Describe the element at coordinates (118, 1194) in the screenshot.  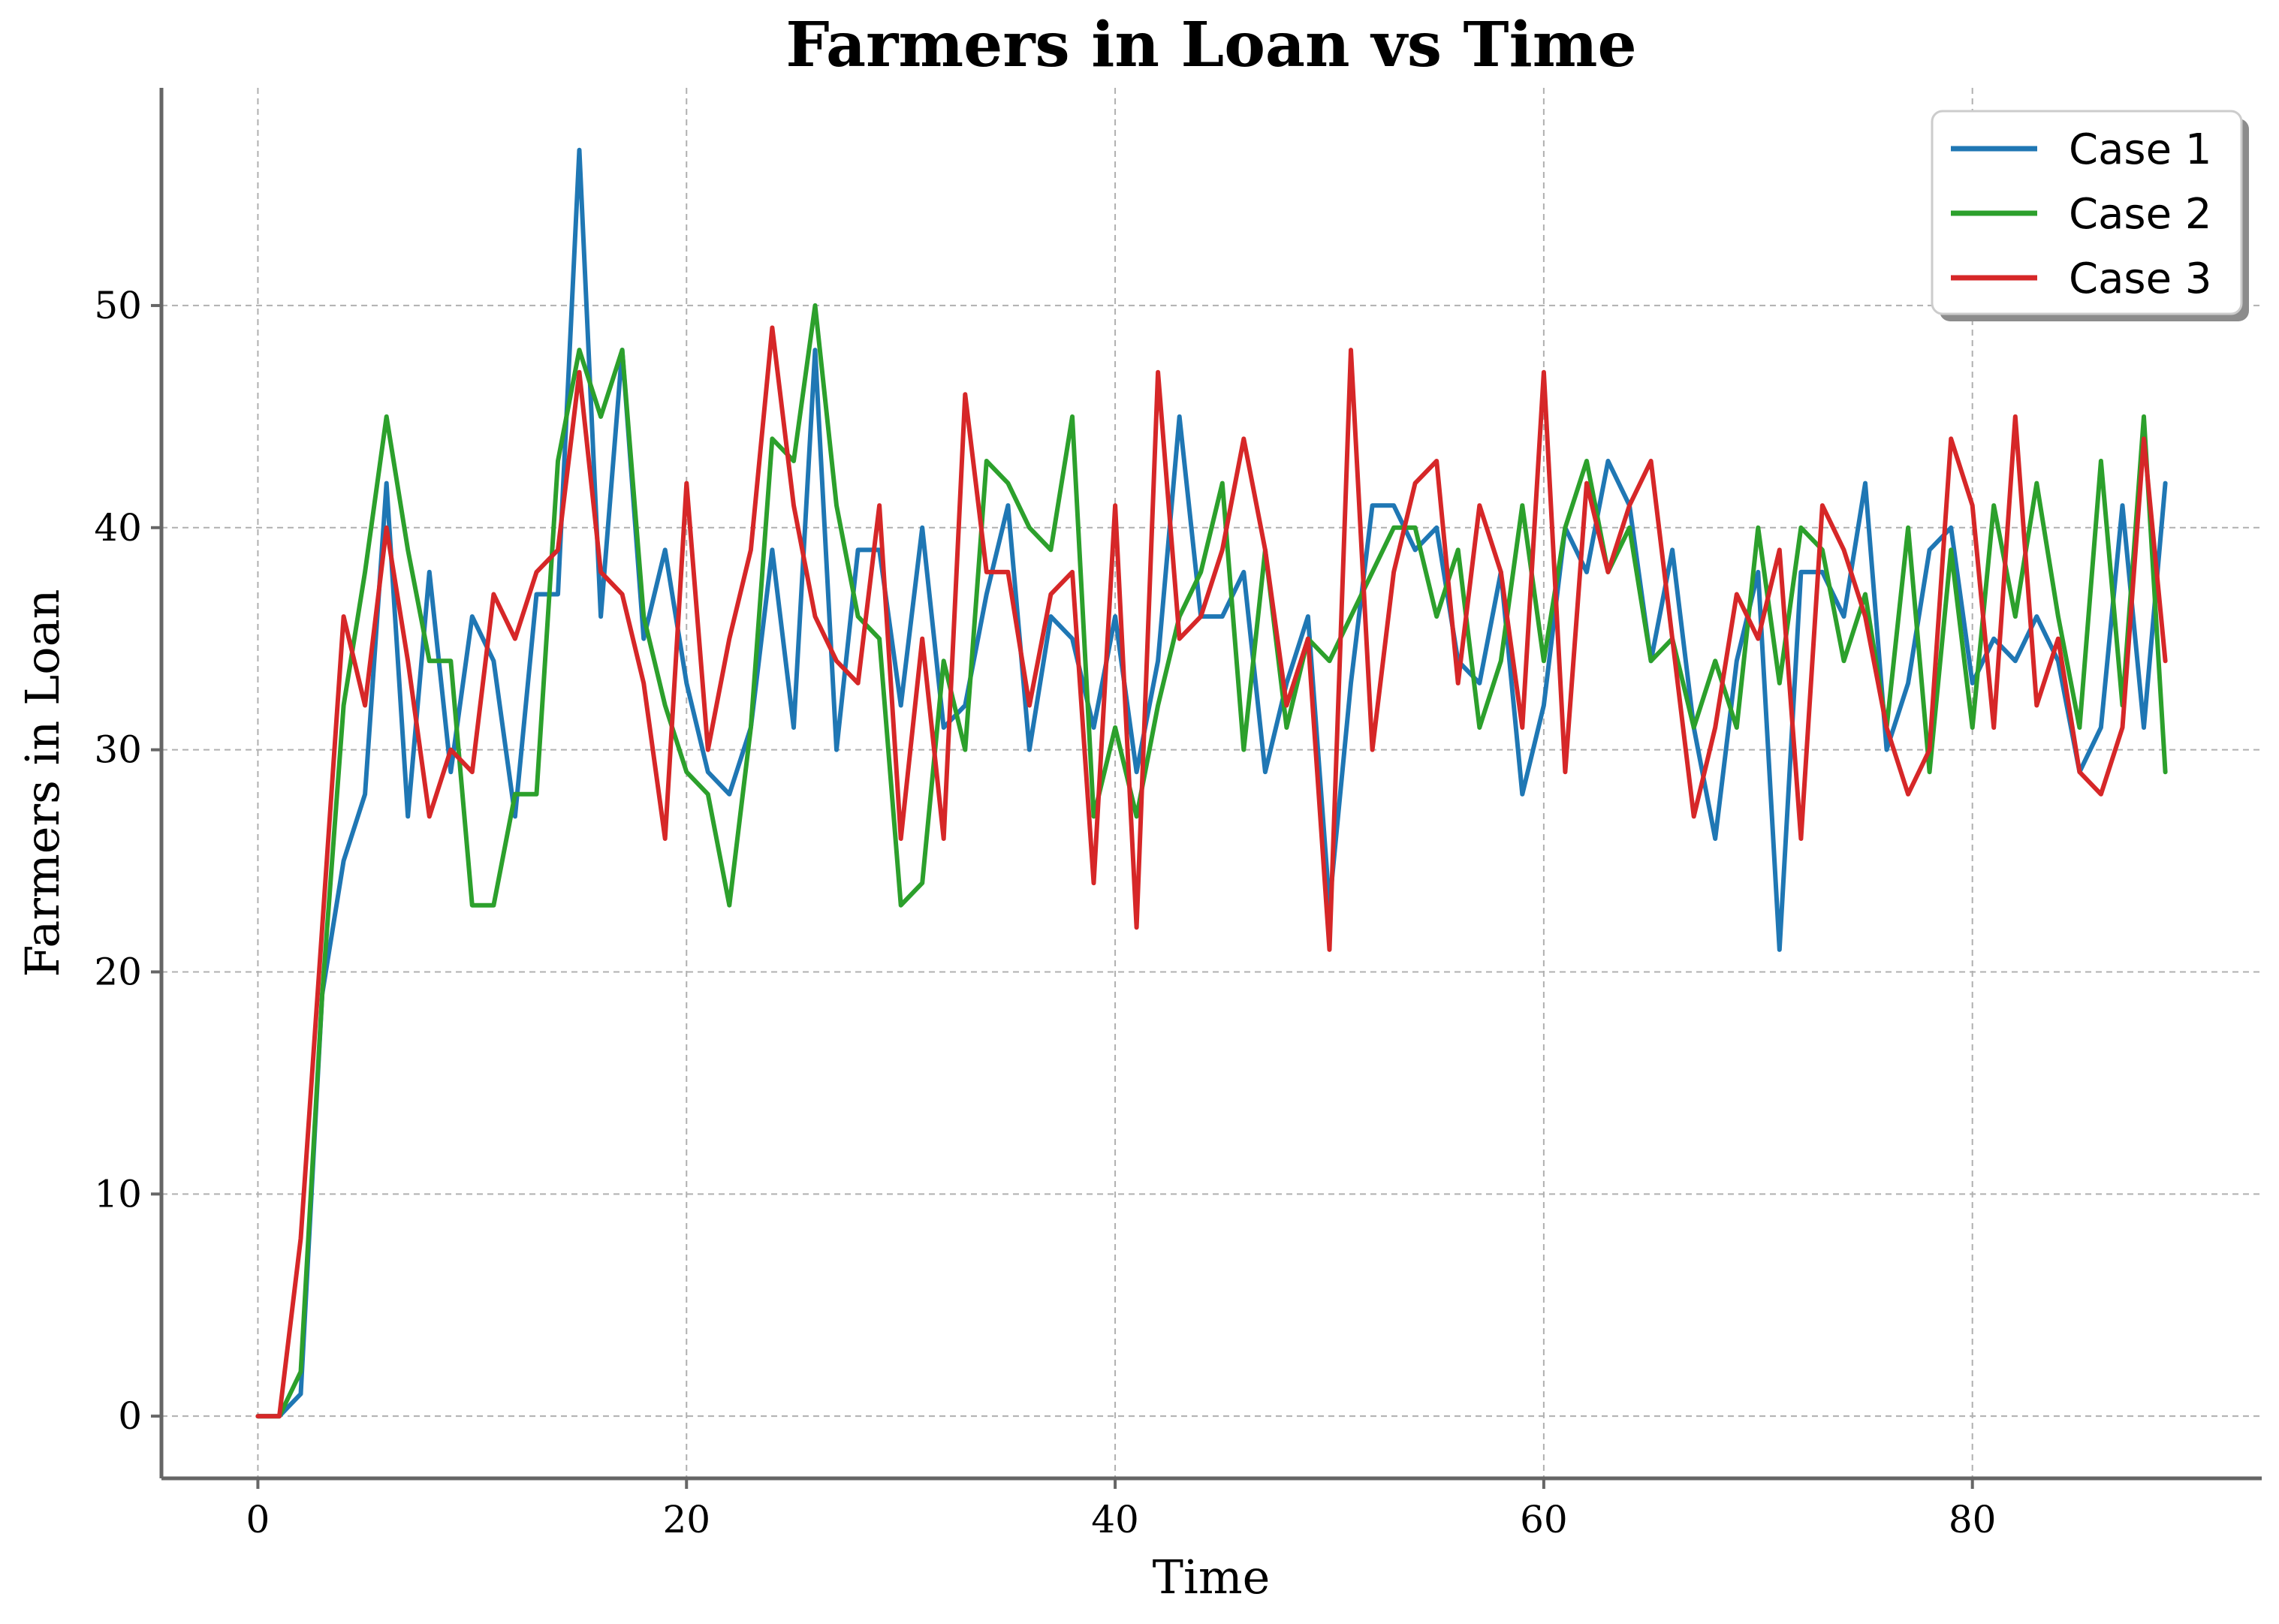
I see `y-tick-label: 10` at that location.